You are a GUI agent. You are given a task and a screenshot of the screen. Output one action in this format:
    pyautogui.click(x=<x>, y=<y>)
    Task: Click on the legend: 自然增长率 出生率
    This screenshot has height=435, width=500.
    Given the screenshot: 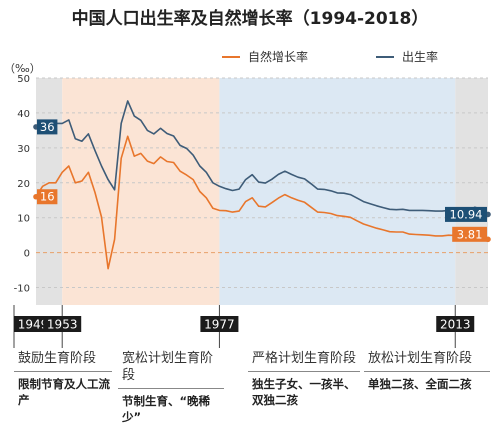 What is the action you would take?
    pyautogui.click(x=330, y=56)
    